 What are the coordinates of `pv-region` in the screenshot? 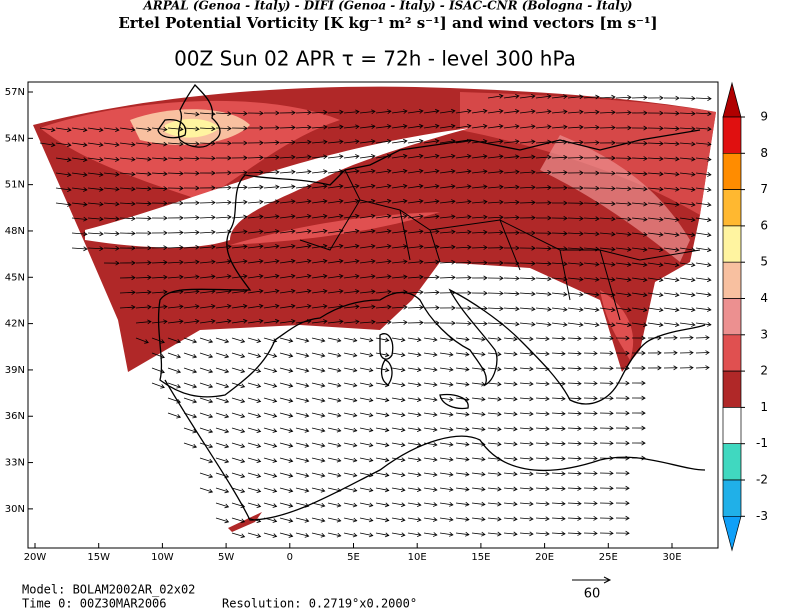 It's located at (615, 198).